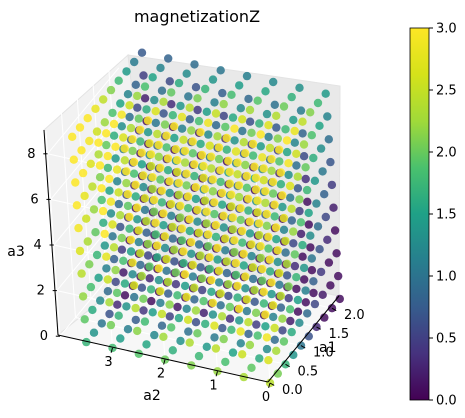  Describe the element at coordinates (292, 390) in the screenshot. I see `a1-tick-label: 0.0` at that location.